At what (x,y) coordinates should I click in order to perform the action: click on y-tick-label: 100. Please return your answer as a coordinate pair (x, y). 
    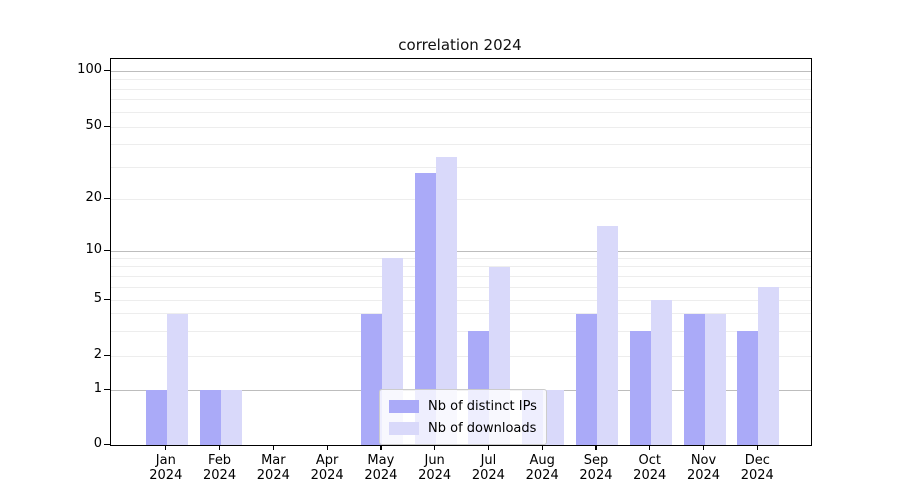
    Looking at the image, I should click on (89, 69).